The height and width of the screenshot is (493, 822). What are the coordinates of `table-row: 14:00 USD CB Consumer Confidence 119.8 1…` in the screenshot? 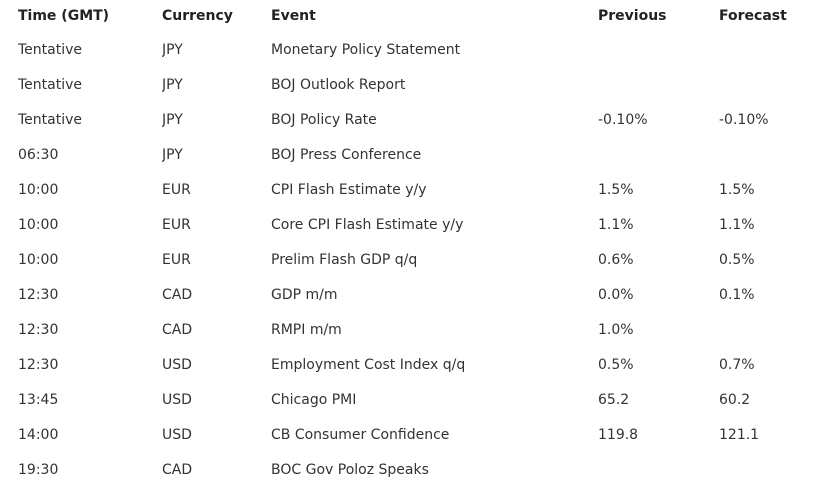 It's located at (411, 435).